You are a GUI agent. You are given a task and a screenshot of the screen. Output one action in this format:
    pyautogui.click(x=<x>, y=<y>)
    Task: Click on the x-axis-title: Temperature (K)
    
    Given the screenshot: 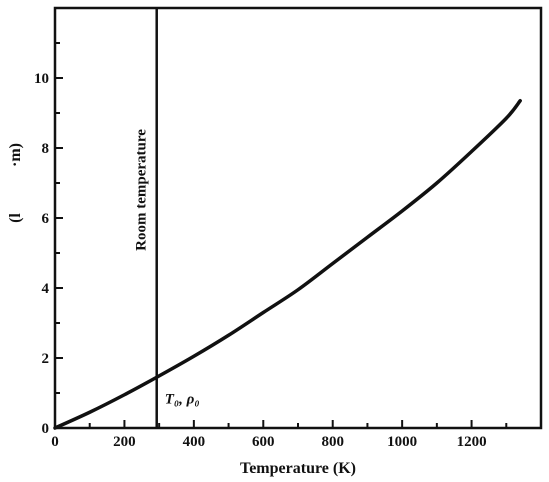 What is the action you would take?
    pyautogui.click(x=298, y=468)
    